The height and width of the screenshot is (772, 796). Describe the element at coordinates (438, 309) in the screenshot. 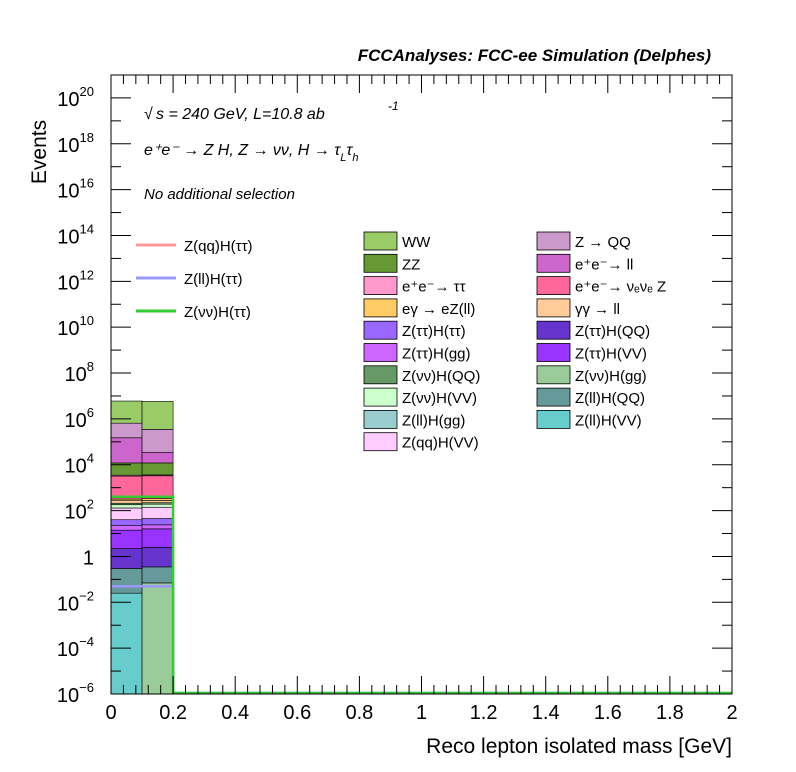

I see `legend-label: eγ → eZ(ll)` at that location.